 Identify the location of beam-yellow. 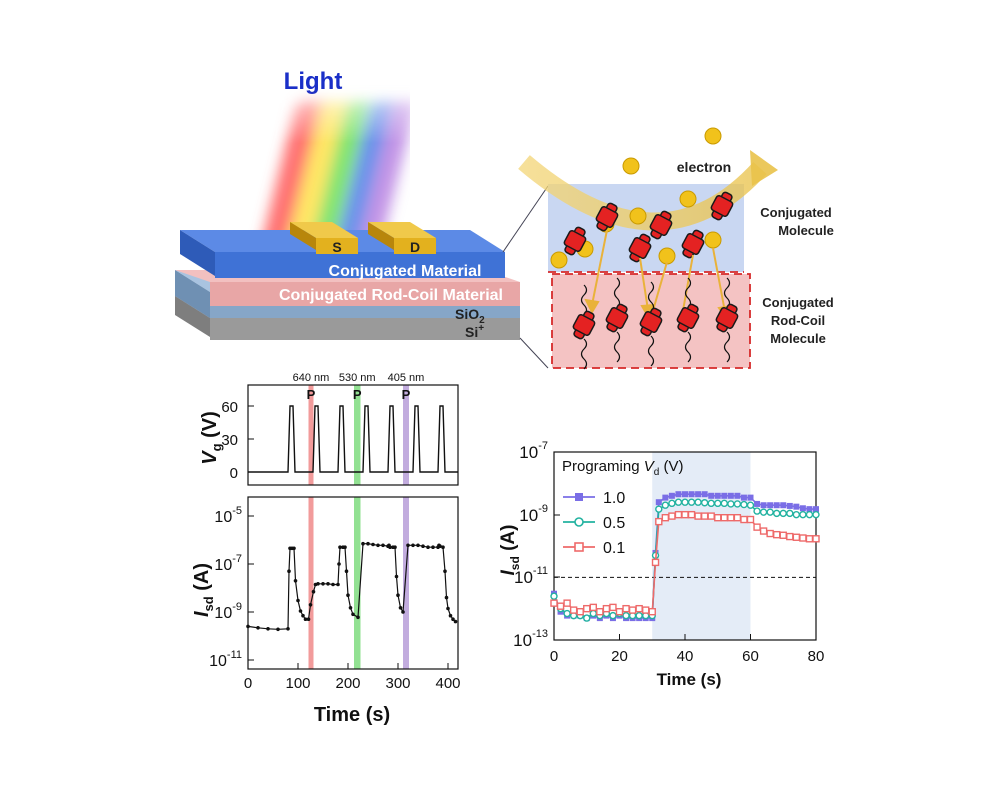
(315, 180).